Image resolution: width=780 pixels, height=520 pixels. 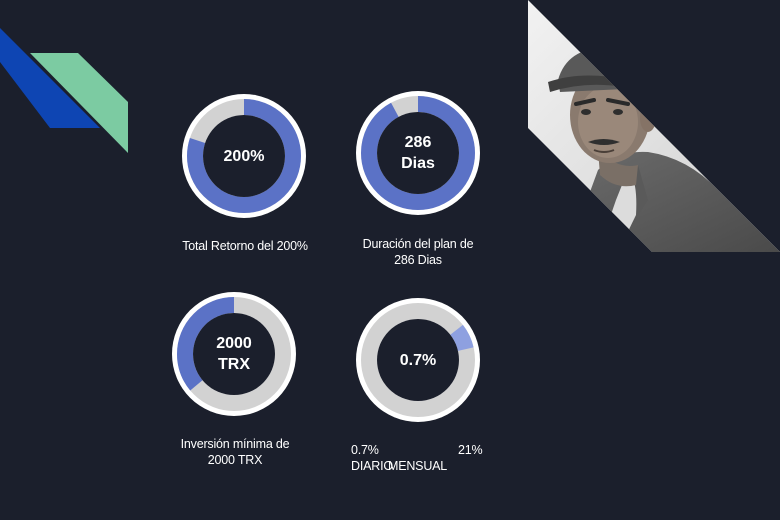 What do you see at coordinates (418, 466) in the screenshot?
I see `stat-caption-monthly: MENSUAL` at bounding box center [418, 466].